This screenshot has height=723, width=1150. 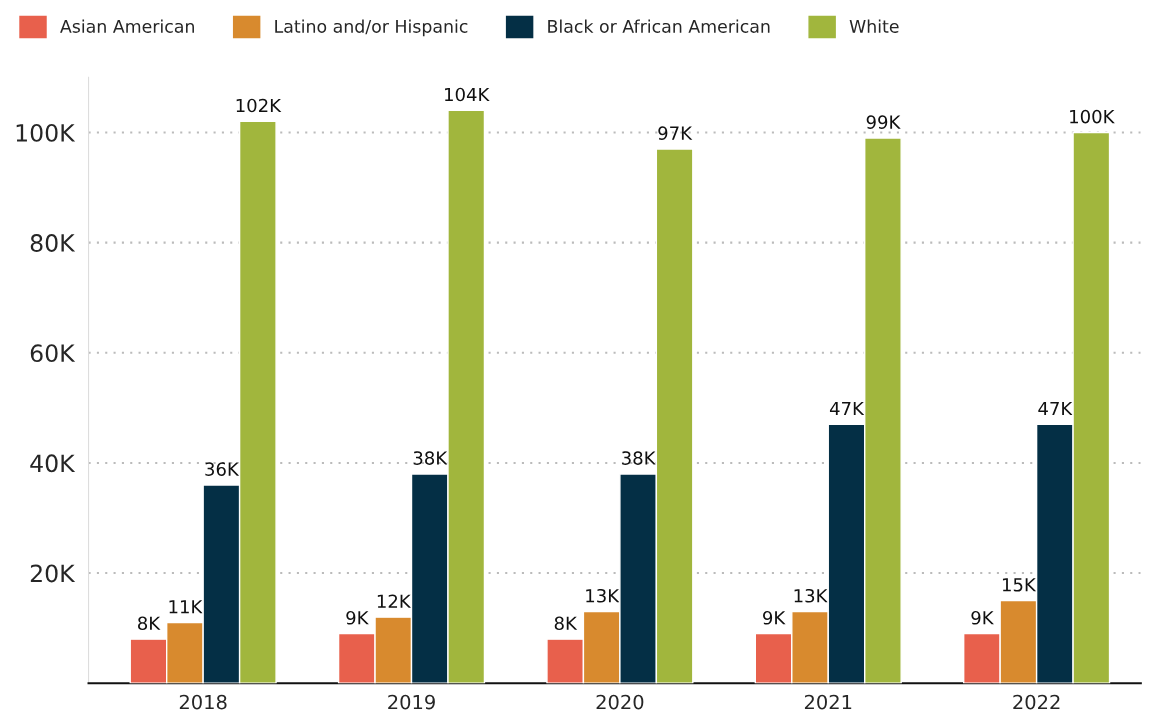 I want to click on data-label: 97K, so click(x=675, y=133).